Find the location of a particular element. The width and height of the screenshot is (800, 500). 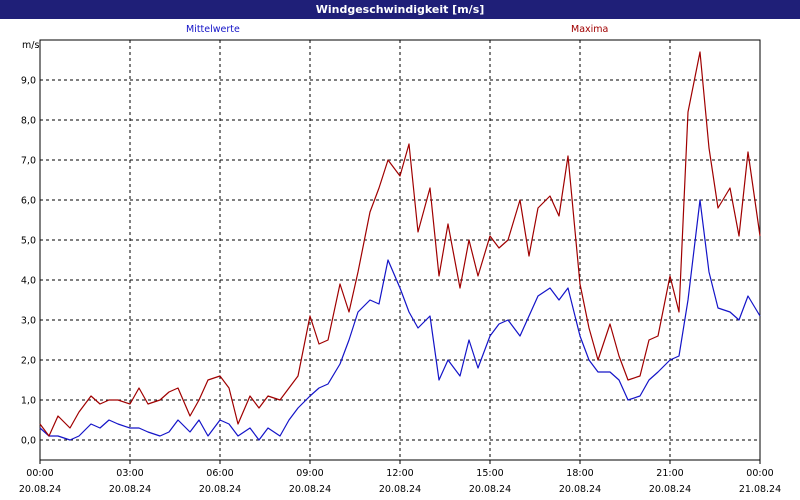

x-tick-time-label: 12:00 is located at coordinates (399, 473).